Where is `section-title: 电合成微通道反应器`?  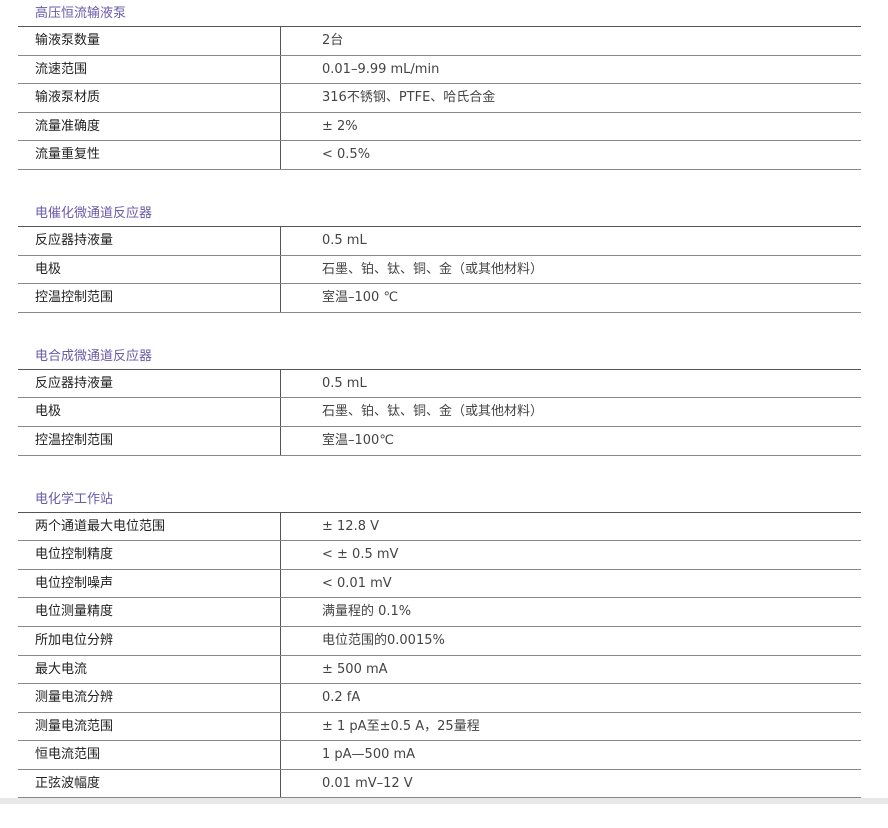 section-title: 电合成微通道反应器 is located at coordinates (439, 356).